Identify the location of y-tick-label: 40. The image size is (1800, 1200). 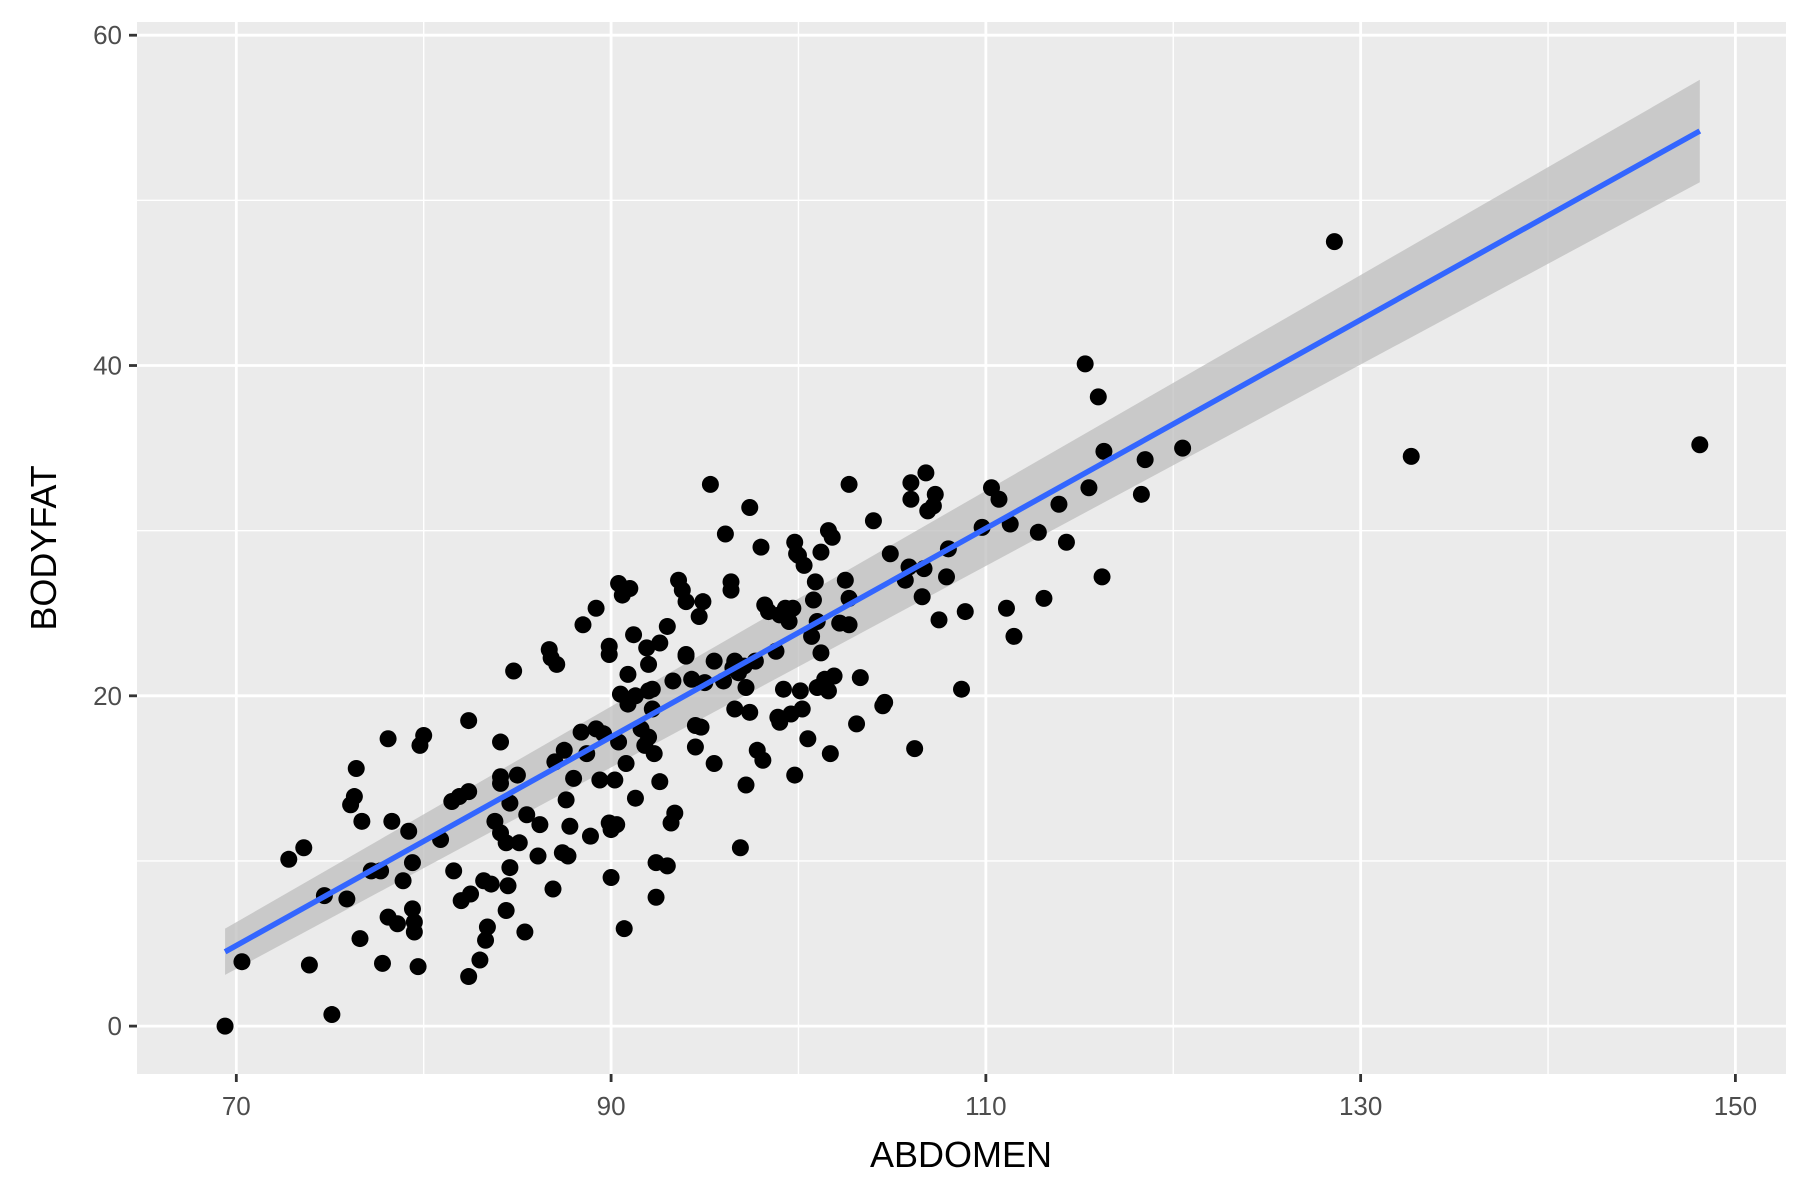
(107, 366).